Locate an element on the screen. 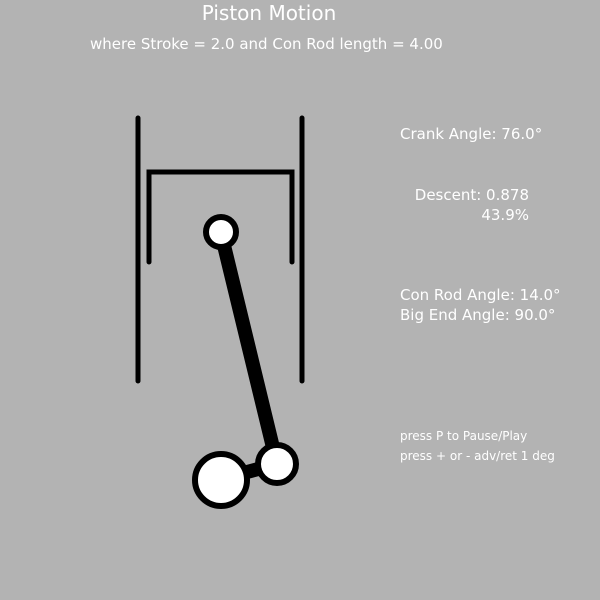 This screenshot has width=600, height=600. big-end-angle-readout: Big End Angle: 90.0° is located at coordinates (478, 315).